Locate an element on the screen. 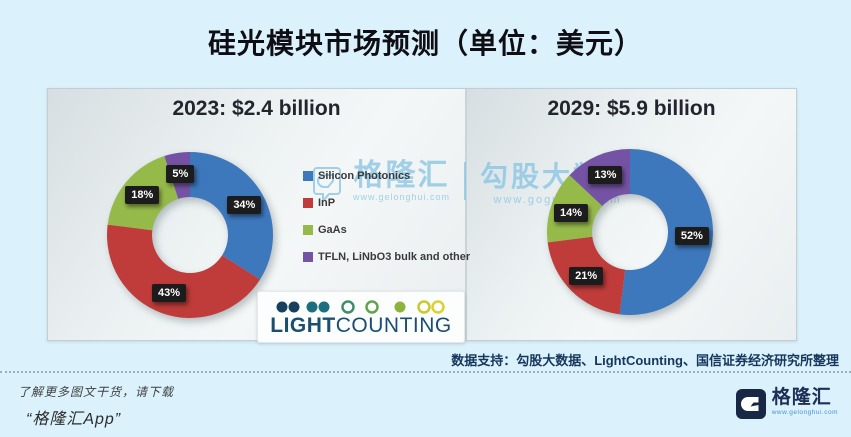  gelonghui-watermark-logo-icon is located at coordinates (327, 184).